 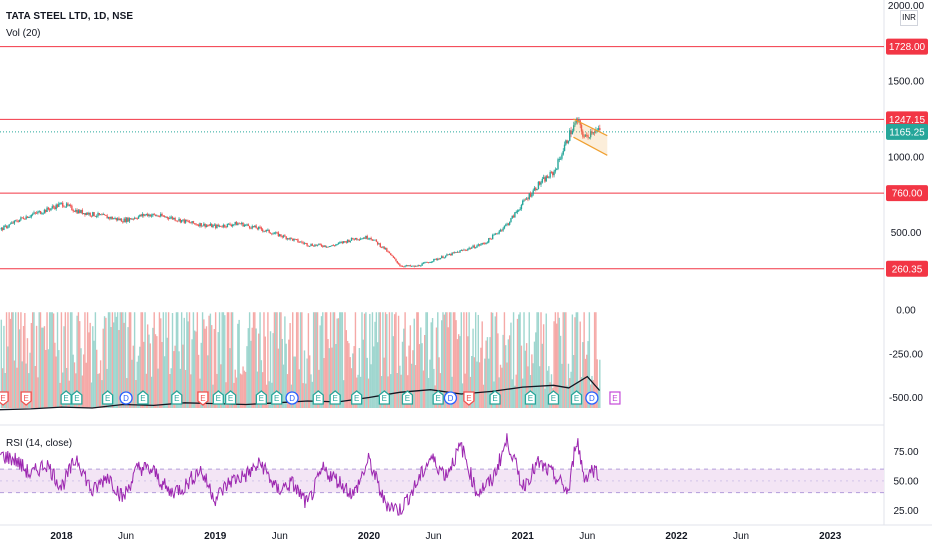 I want to click on rsi-tick-label: 50.00, so click(x=905, y=481).